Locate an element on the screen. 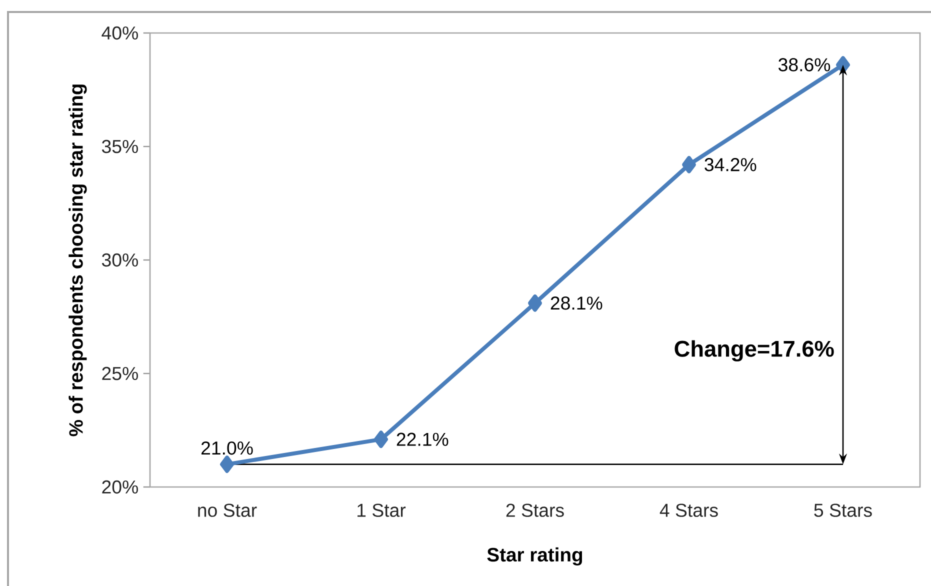 The height and width of the screenshot is (586, 931). x-tick-label: 5 Stars is located at coordinates (843, 510).